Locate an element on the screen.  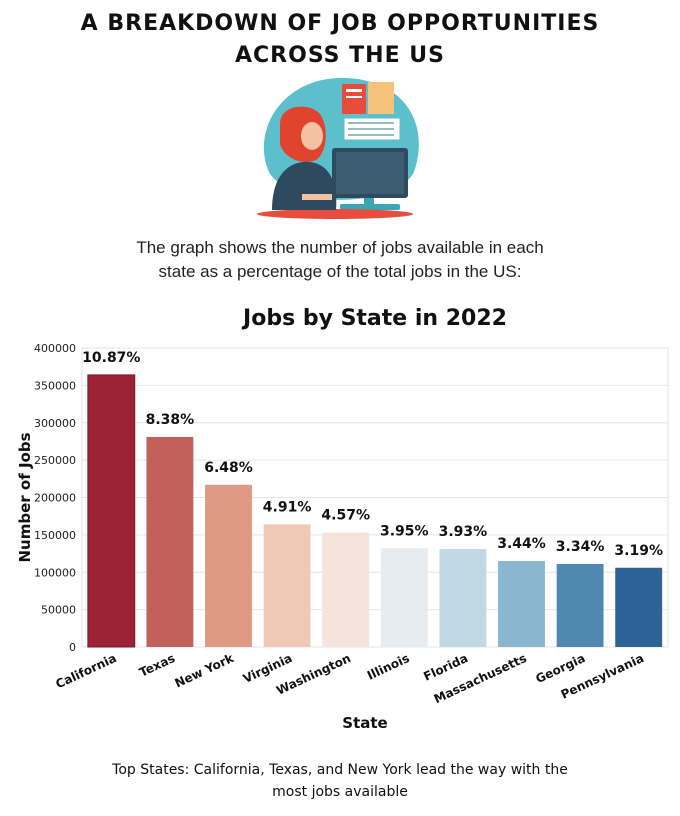
y-tick-label: 100000 is located at coordinates (55, 572).